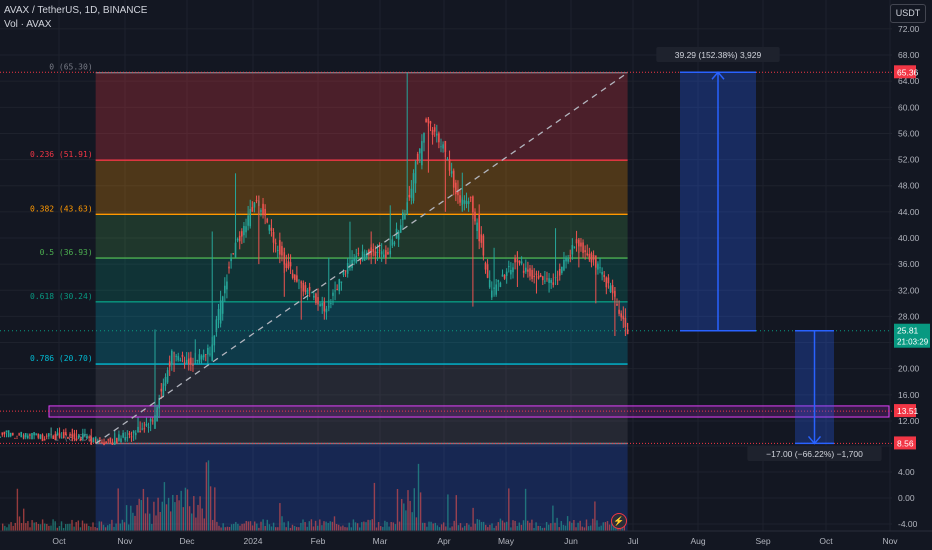  What do you see at coordinates (718, 54) in the screenshot?
I see `measure-up-label-bg` at bounding box center [718, 54].